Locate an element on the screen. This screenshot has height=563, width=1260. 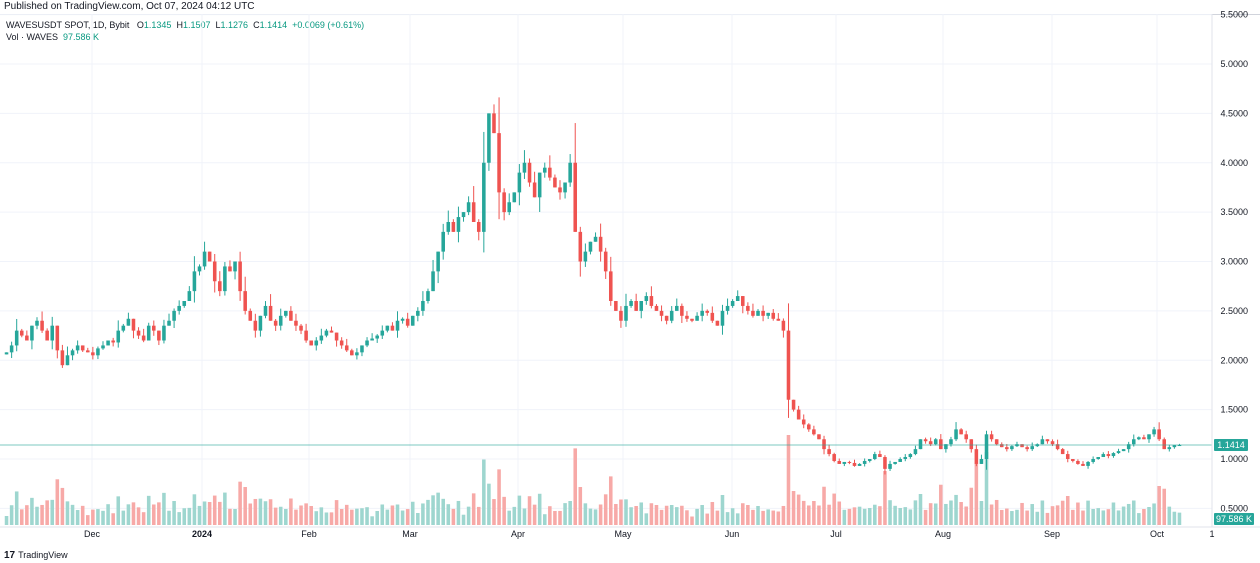
time-tick-label: Apr is located at coordinates (518, 534).